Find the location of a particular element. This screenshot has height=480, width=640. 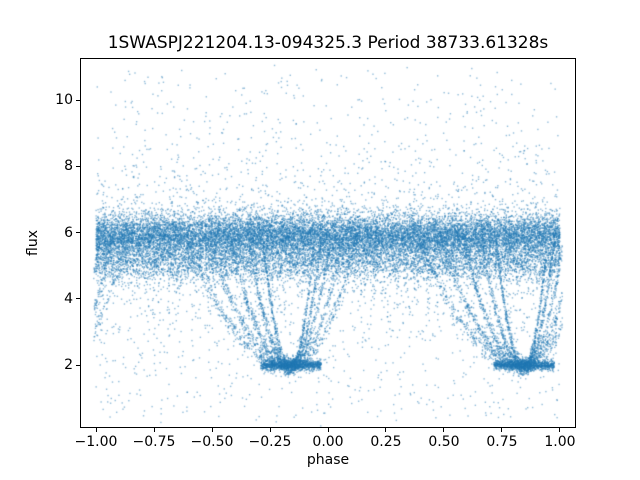

y-tick-label: 8 is located at coordinates (68, 166).